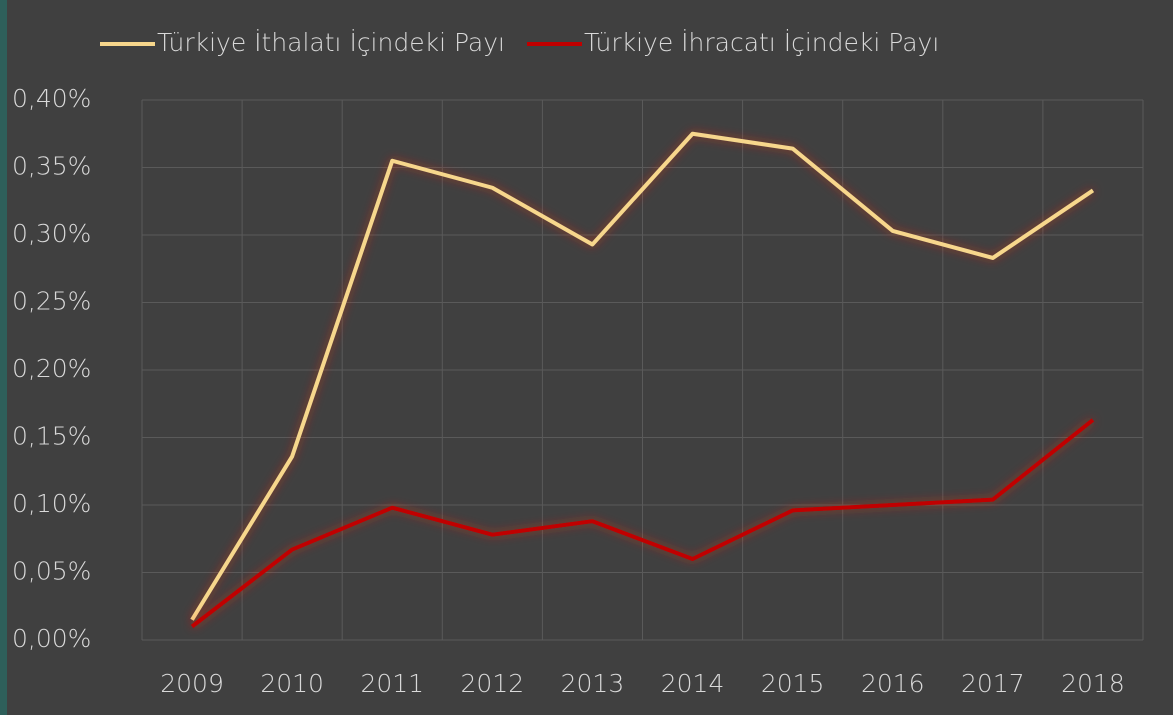 This screenshot has width=1173, height=715. Describe the element at coordinates (1093, 683) in the screenshot. I see `x-tick-label: 2018` at that location.